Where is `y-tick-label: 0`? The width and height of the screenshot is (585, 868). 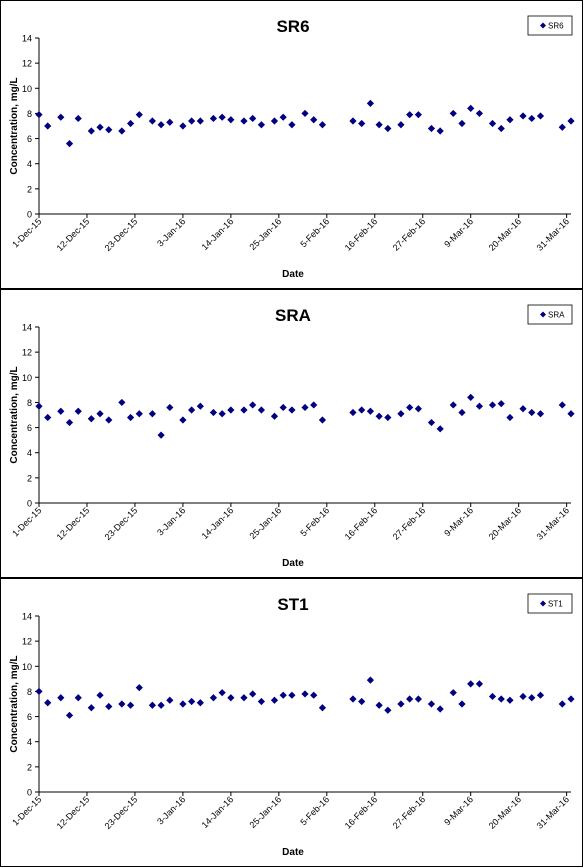 y-tick-label: 0 is located at coordinates (29, 793).